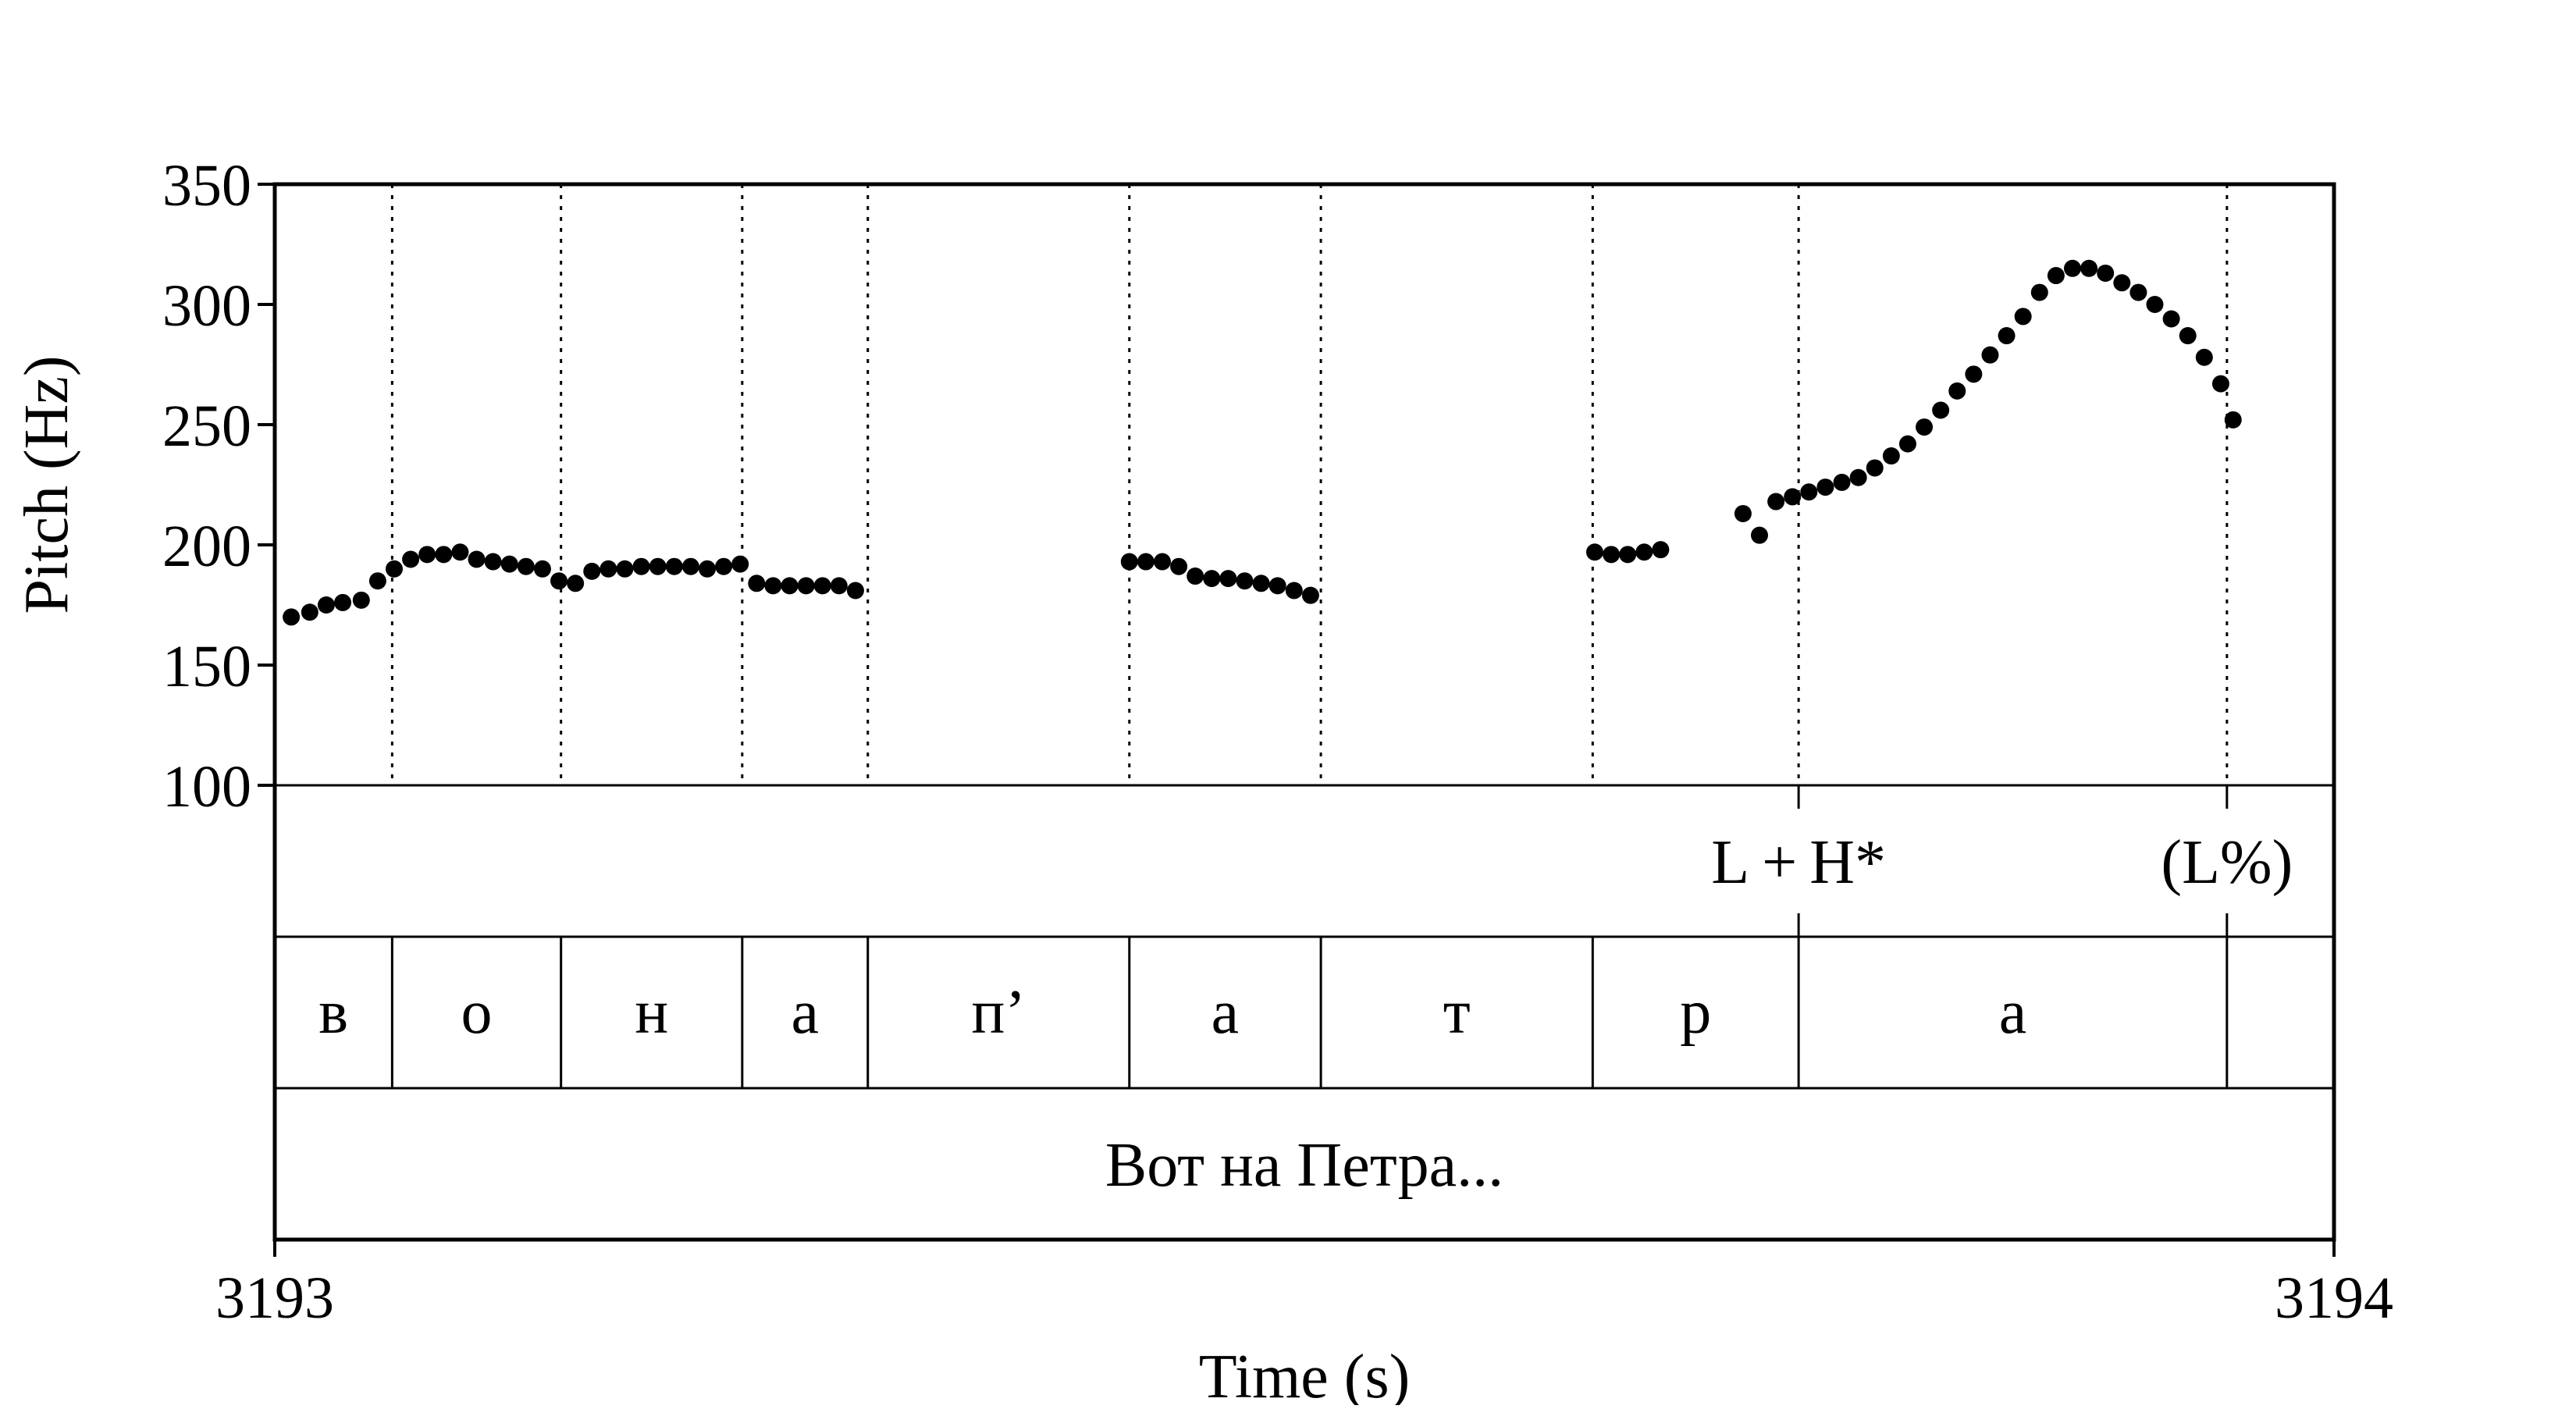 This screenshot has height=1409, width=2576. Describe the element at coordinates (206, 306) in the screenshot. I see `y-tick-label: 300` at that location.